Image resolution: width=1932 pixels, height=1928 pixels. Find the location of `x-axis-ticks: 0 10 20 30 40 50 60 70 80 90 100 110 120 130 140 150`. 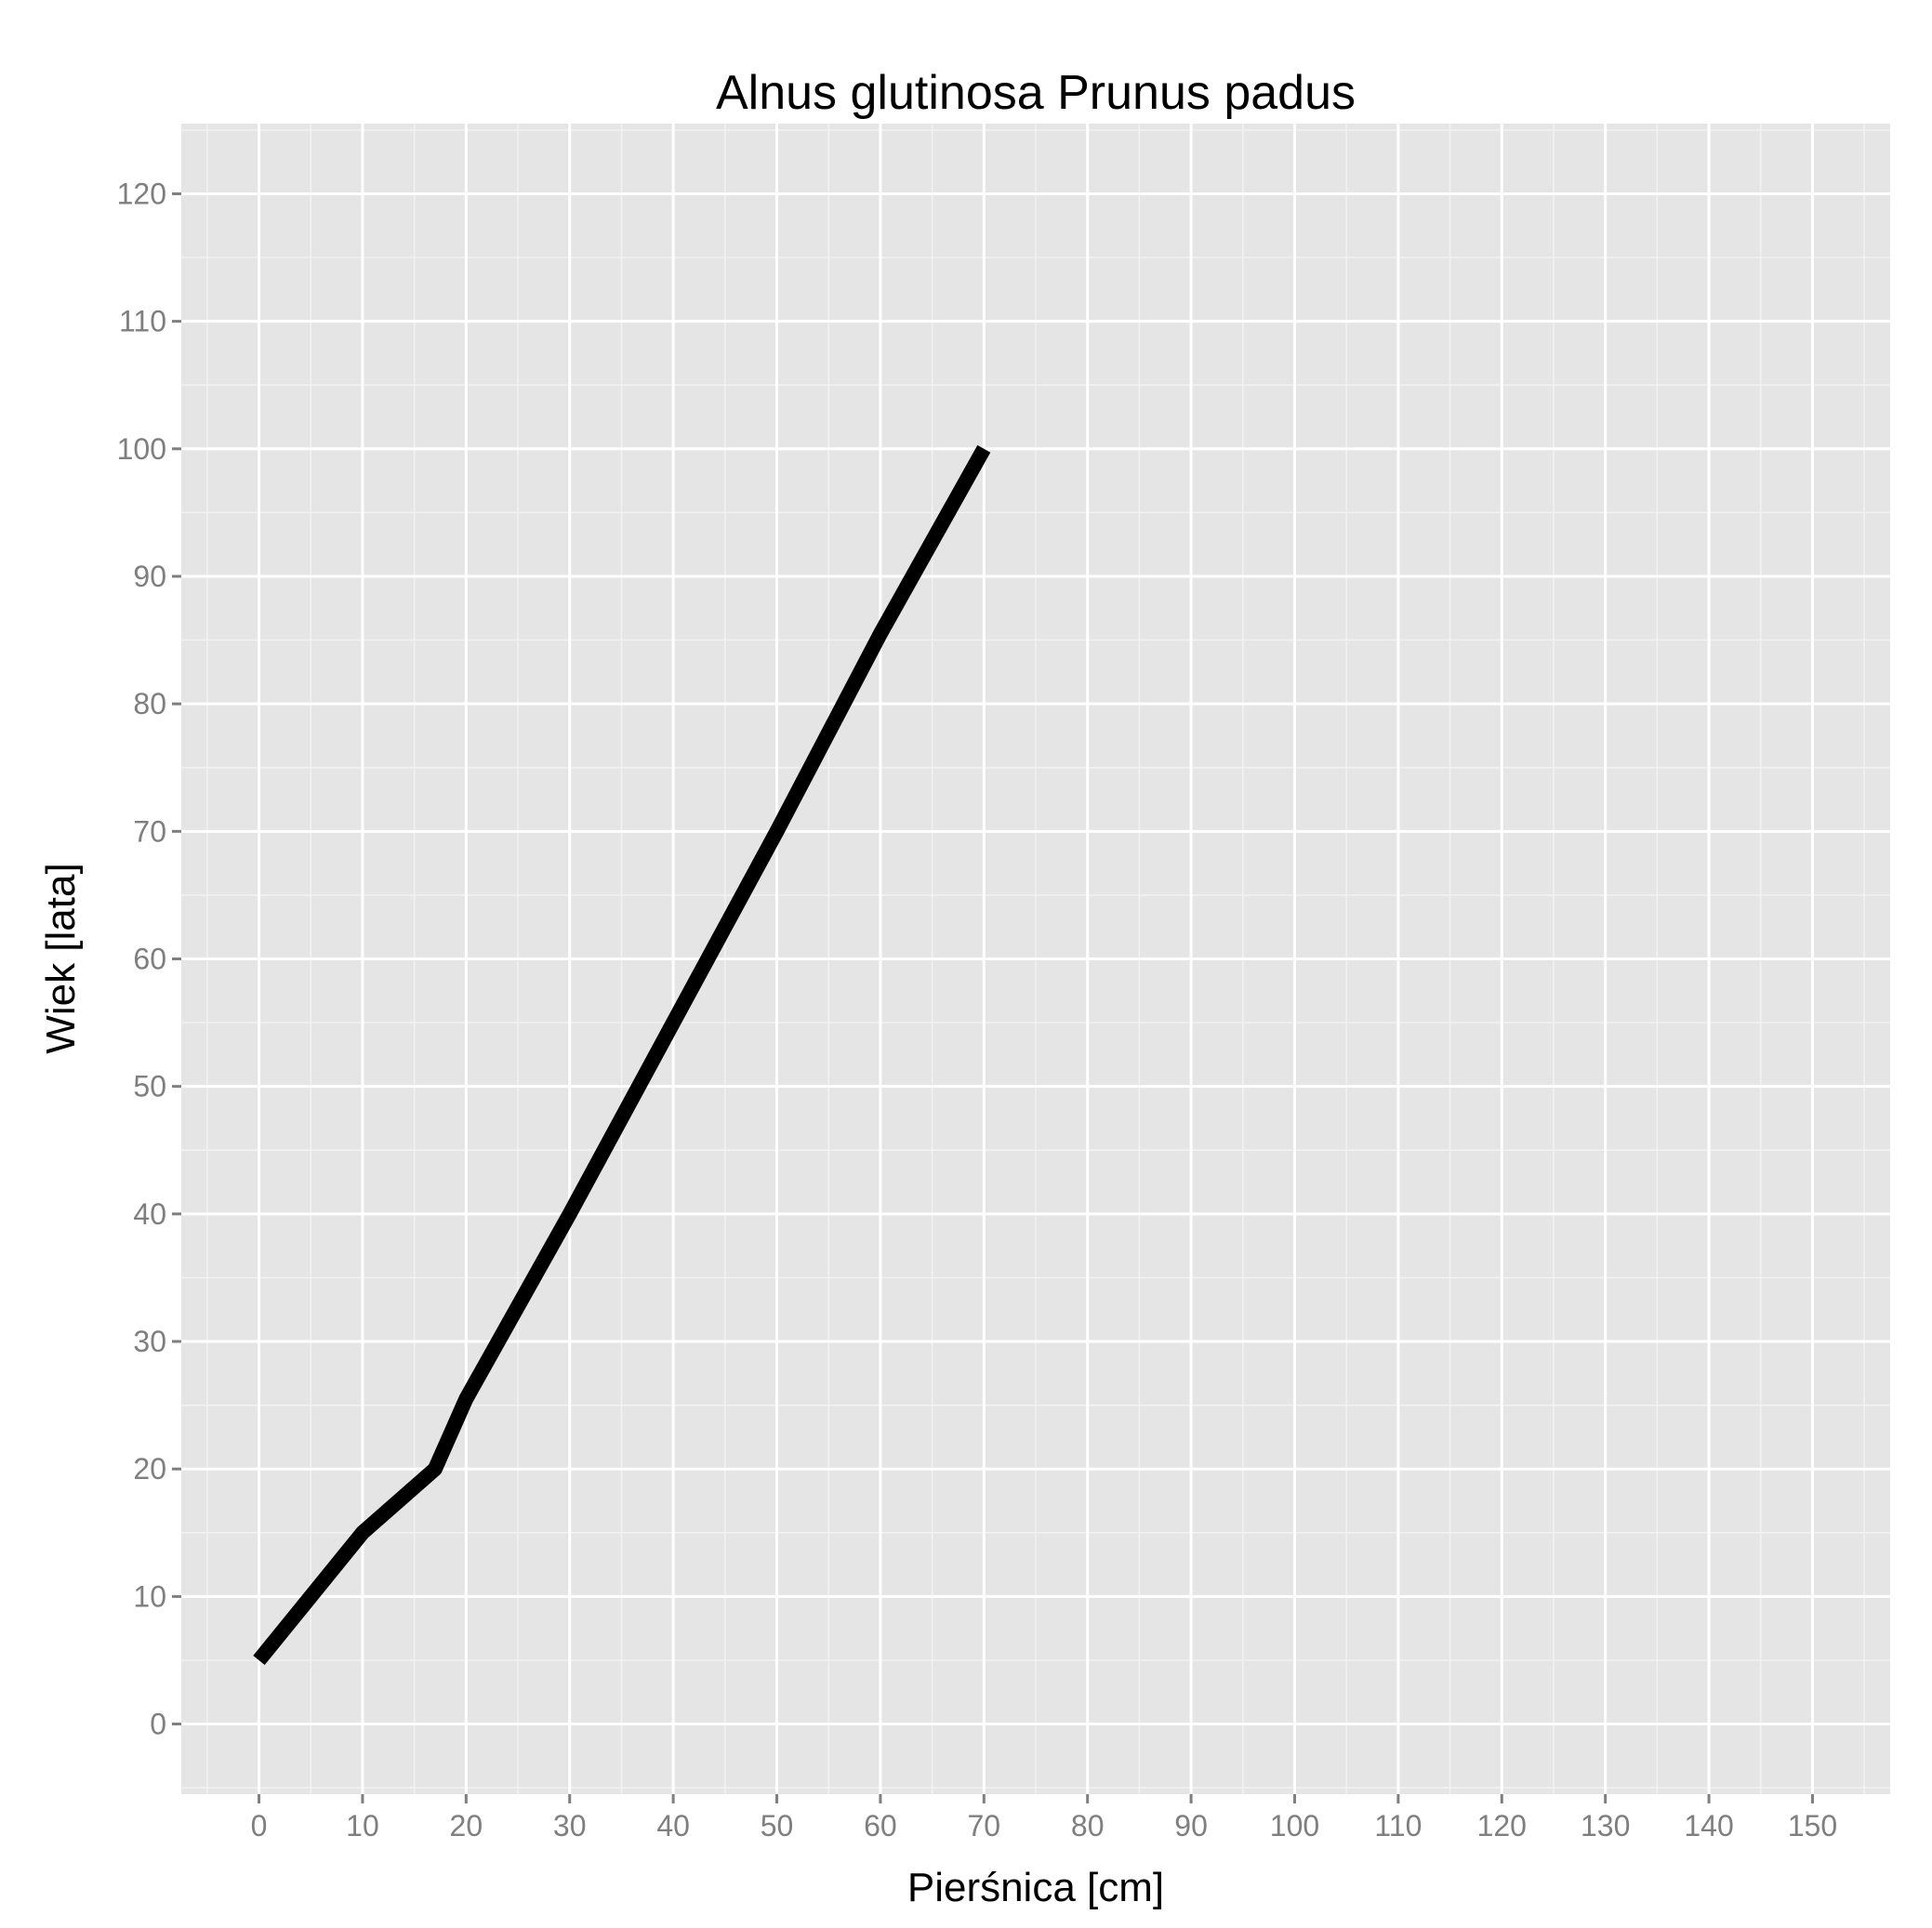

x-axis-ticks: 0 10 20 30 40 50 60 70 80 90 100 110 120 130 140 150 is located at coordinates (1044, 1818).